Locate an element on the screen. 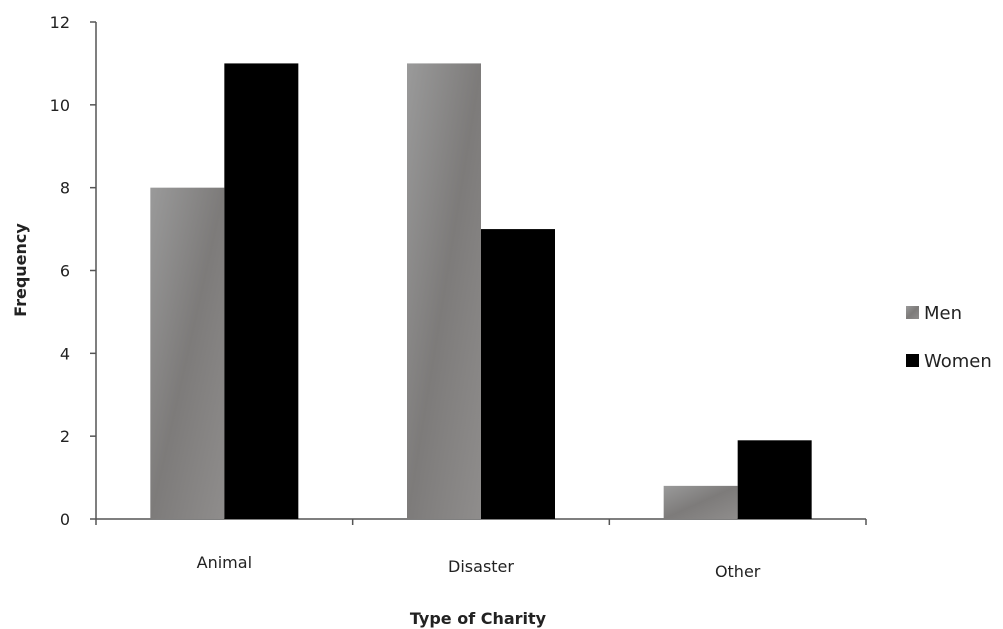 This screenshot has height=629, width=1003. x-tick-label-other: Other is located at coordinates (738, 571).